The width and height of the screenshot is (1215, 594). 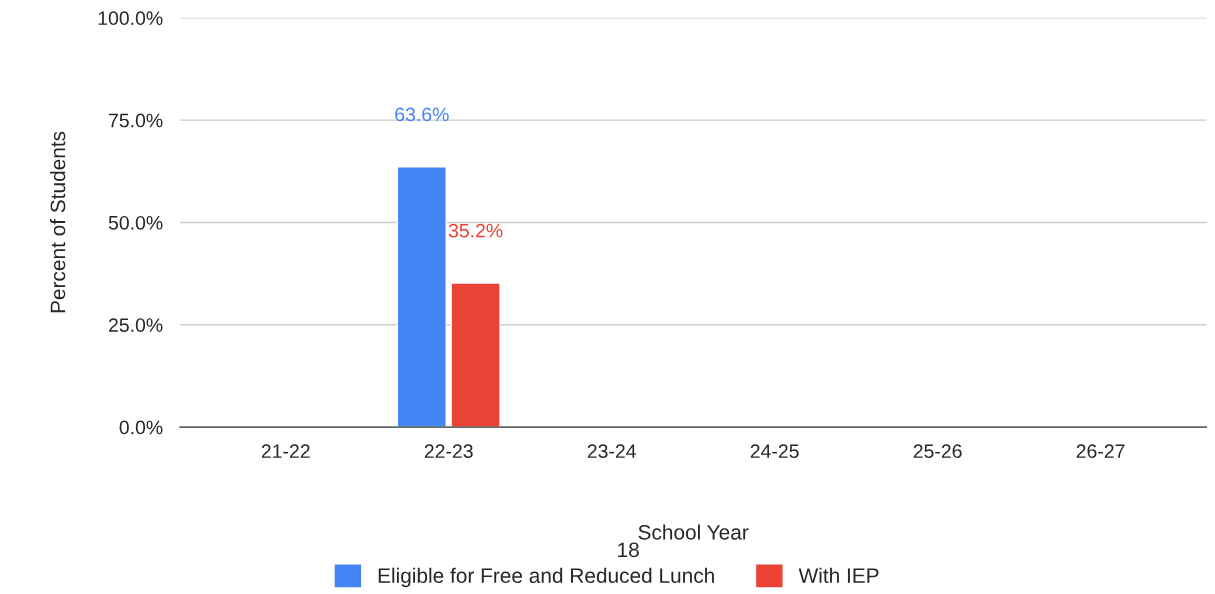 I want to click on x-axis-title: School Year, so click(x=693, y=532).